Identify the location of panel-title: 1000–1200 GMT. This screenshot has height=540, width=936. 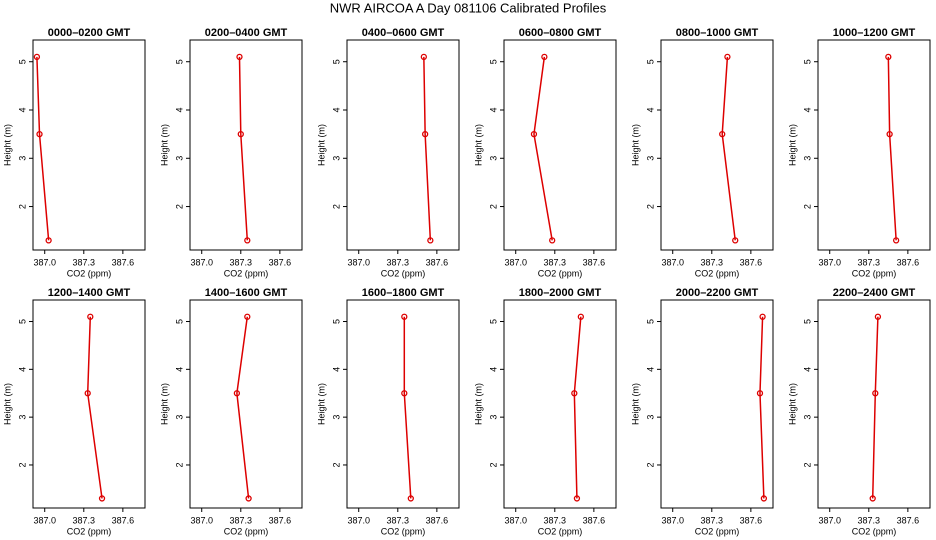
(874, 33).